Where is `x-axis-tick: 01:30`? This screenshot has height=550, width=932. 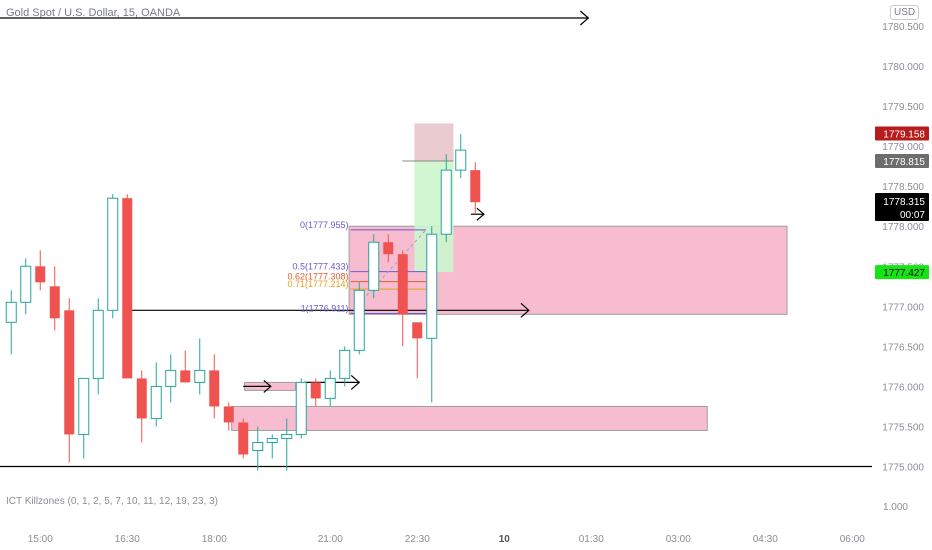 x-axis-tick: 01:30 is located at coordinates (591, 539).